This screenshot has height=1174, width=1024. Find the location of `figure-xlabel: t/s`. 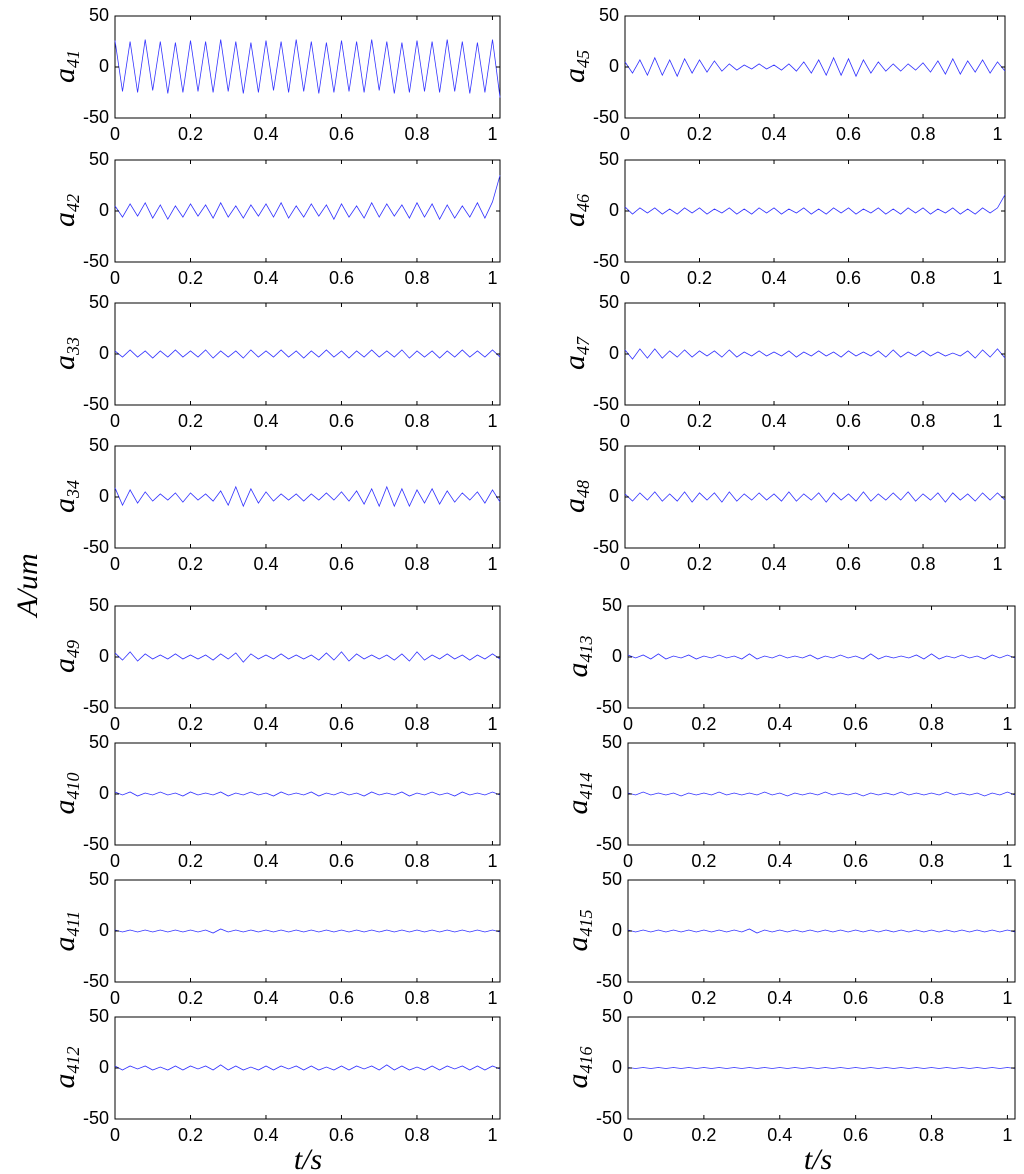

figure-xlabel: t/s is located at coordinates (308, 1158).